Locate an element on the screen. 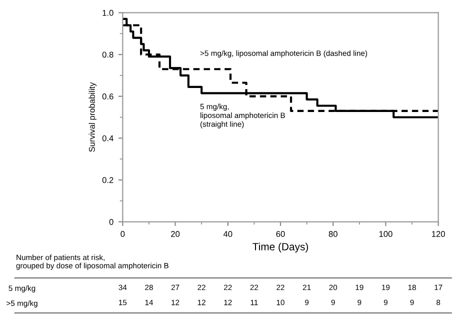 Image resolution: width=470 pixels, height=334 pixels. x-tick-label: 120 is located at coordinates (438, 234).